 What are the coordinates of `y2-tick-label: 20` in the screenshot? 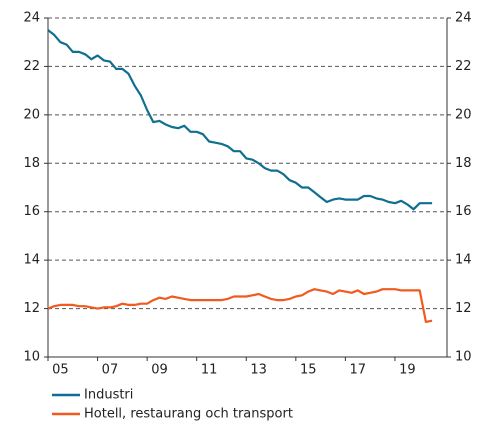 It's located at (463, 114).